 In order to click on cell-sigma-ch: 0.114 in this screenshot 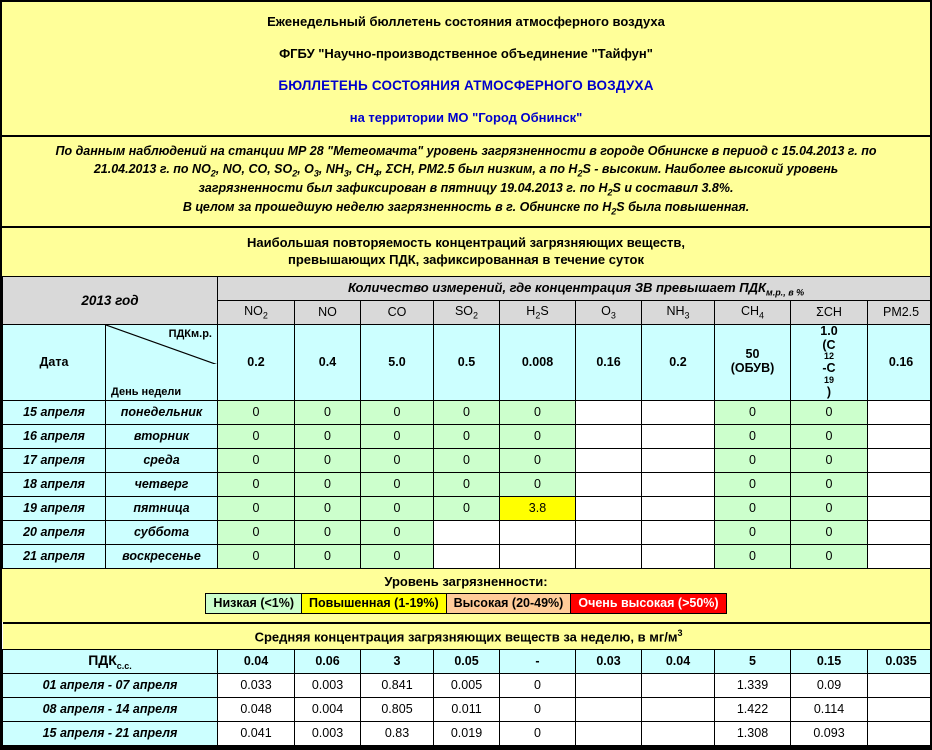, I will do `click(829, 709)`.